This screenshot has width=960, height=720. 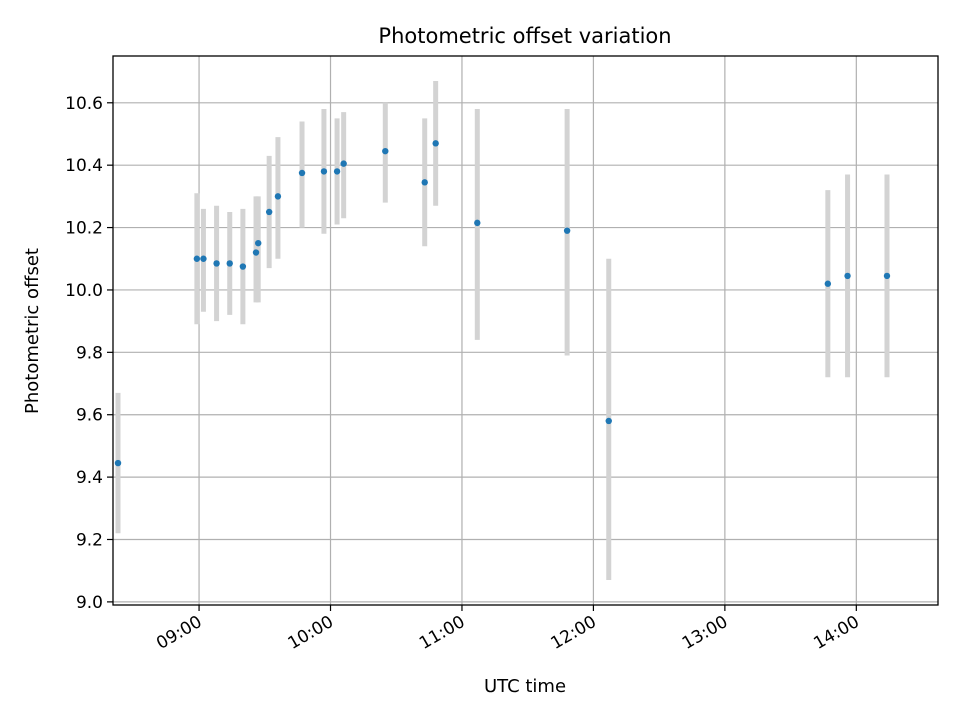 What do you see at coordinates (84, 229) in the screenshot?
I see `y-tick-label: 10.2` at bounding box center [84, 229].